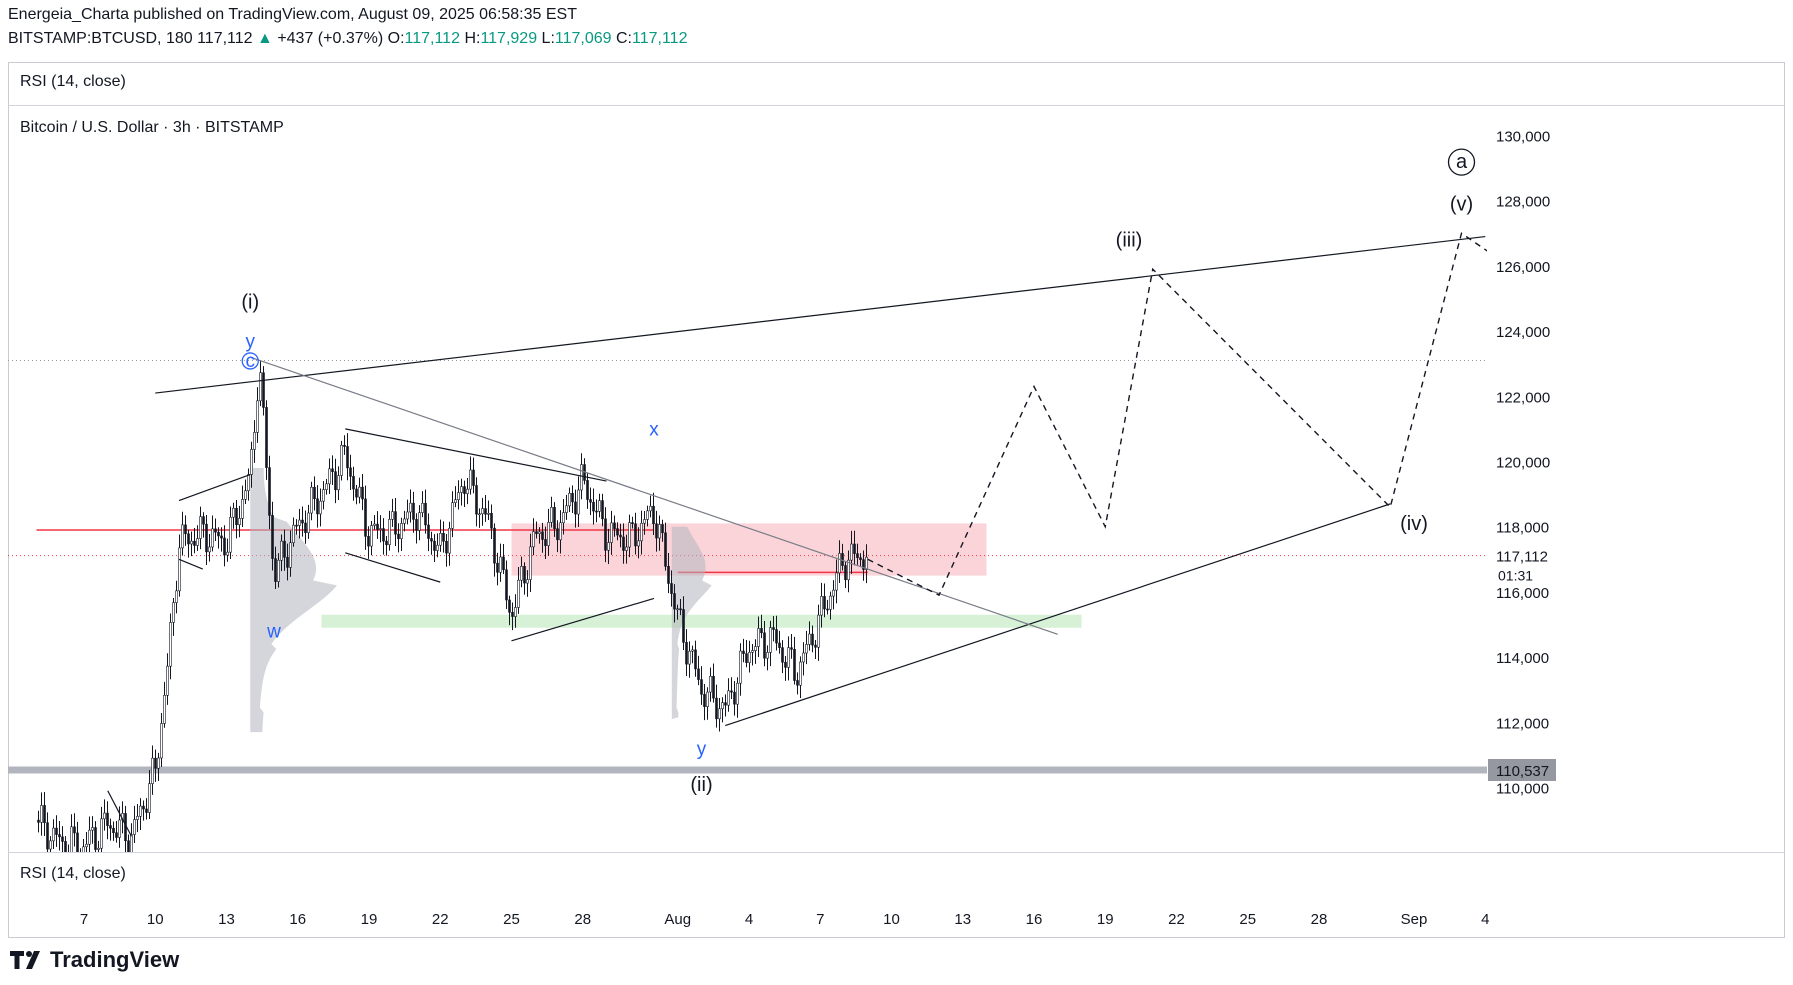  What do you see at coordinates (1319, 919) in the screenshot?
I see `x-tick-label: 28` at bounding box center [1319, 919].